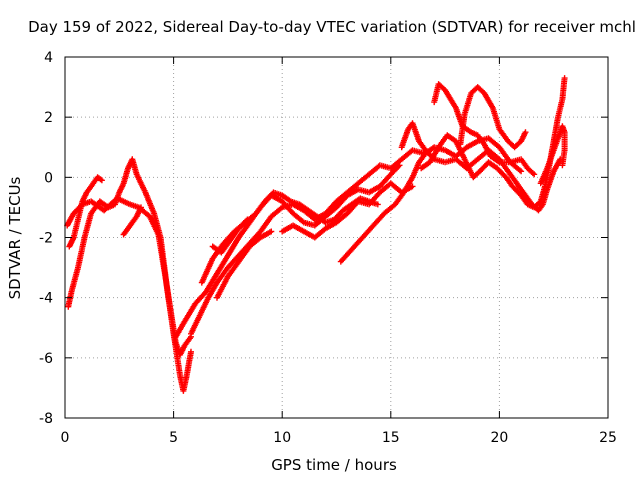 The width and height of the screenshot is (640, 480). Describe the element at coordinates (15, 237) in the screenshot. I see `y-axis-label: SDTVAR / TECUs` at that location.